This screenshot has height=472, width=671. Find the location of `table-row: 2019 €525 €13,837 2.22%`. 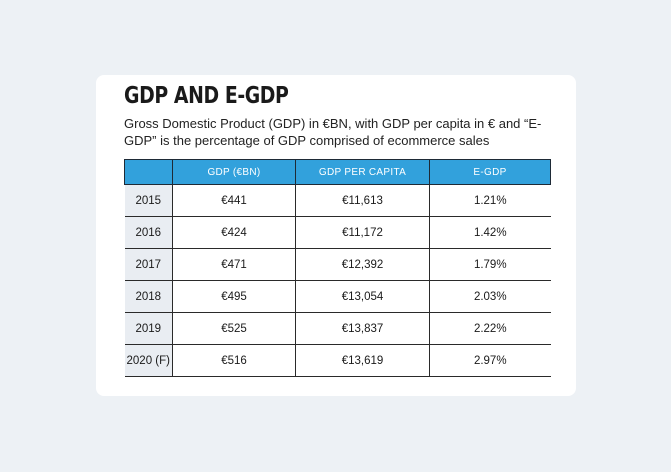

table-row: 2019 €525 €13,837 2.22% is located at coordinates (337, 328).